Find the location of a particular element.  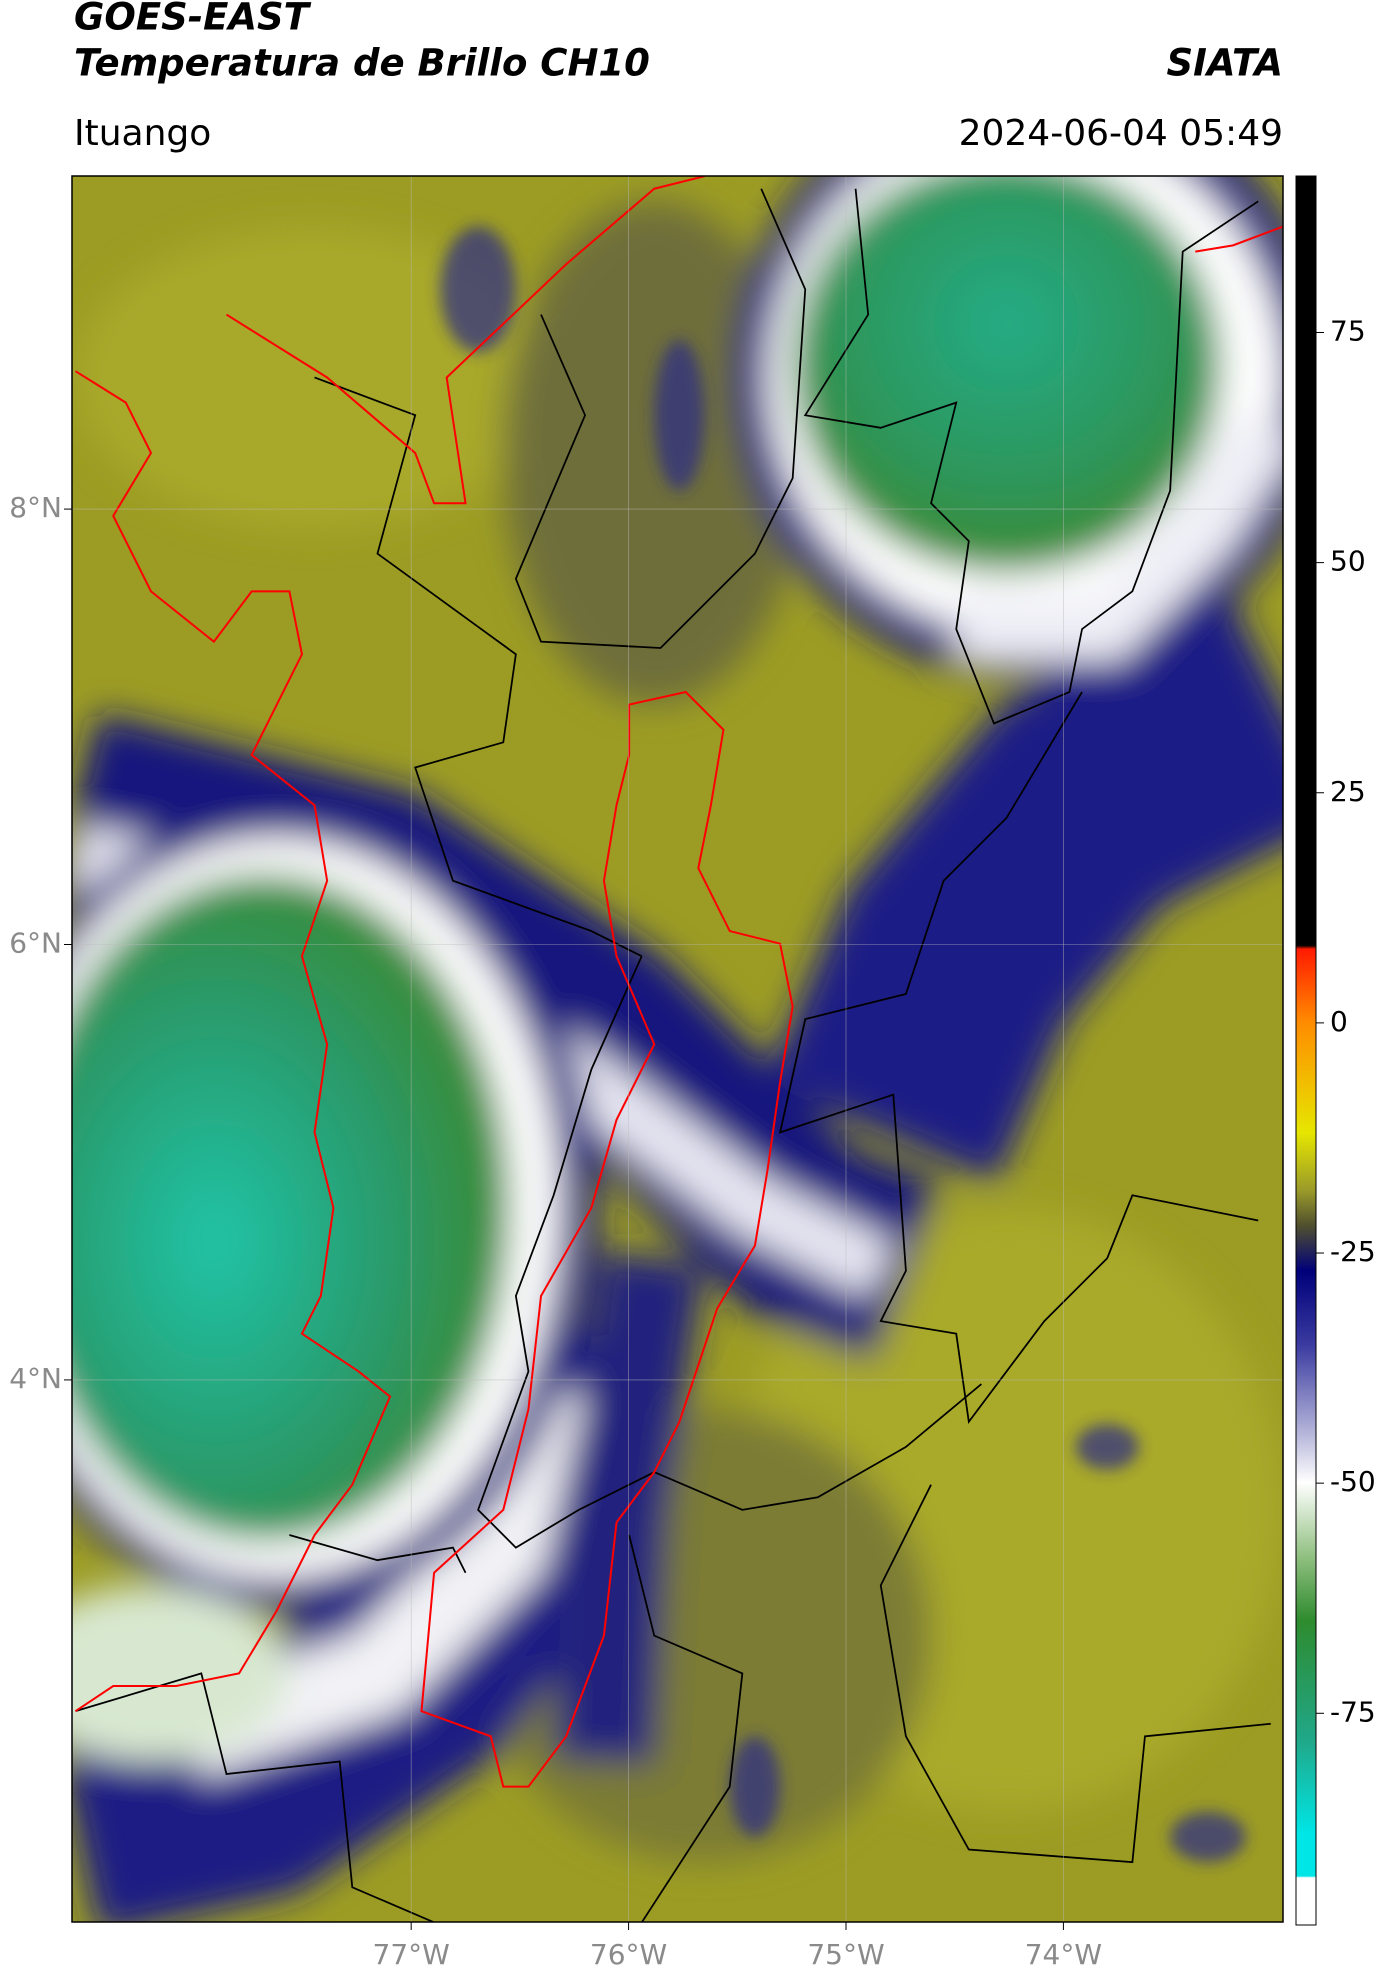

x-tick-label: 75°W is located at coordinates (845, 1954).